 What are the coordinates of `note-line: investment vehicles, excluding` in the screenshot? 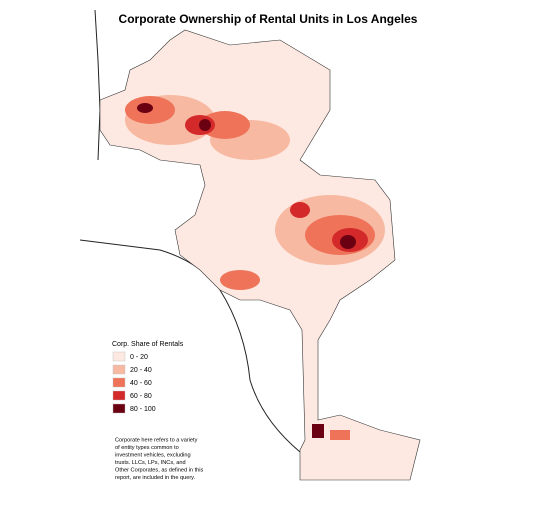 It's located at (153, 455).